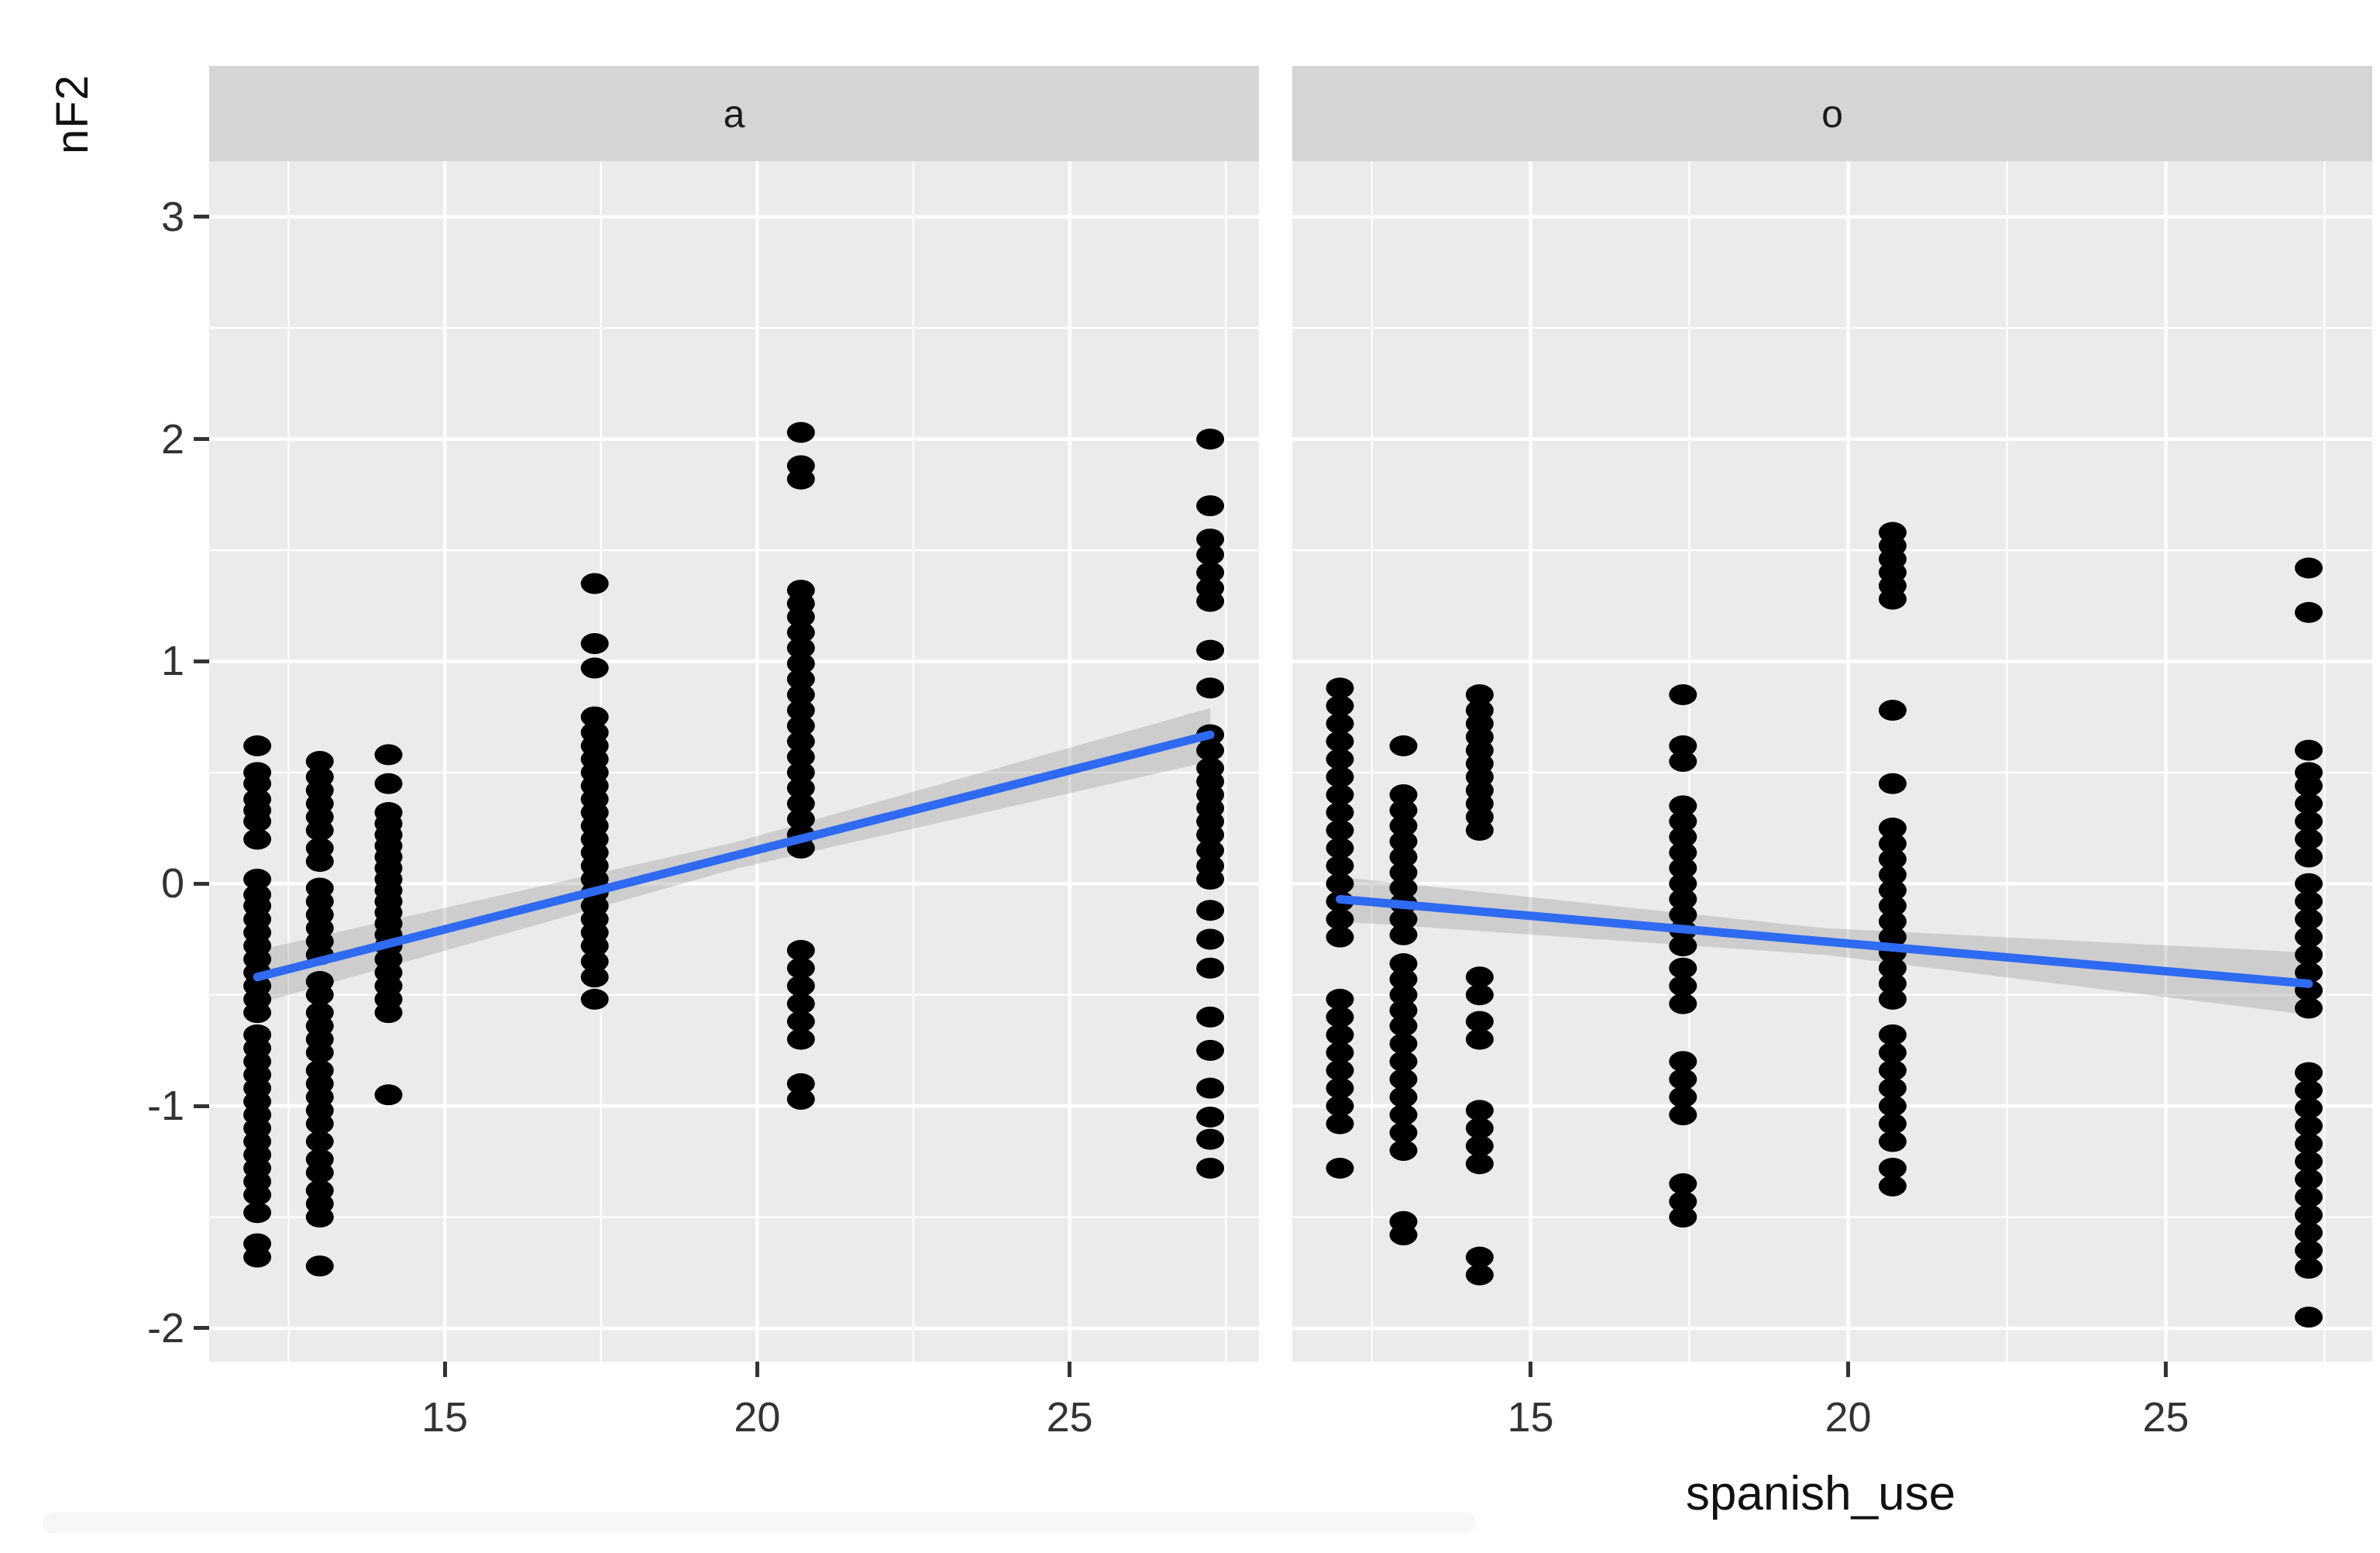 This screenshot has height=1553, width=2380. Describe the element at coordinates (172, 216) in the screenshot. I see `y-tick-label: 3` at that location.